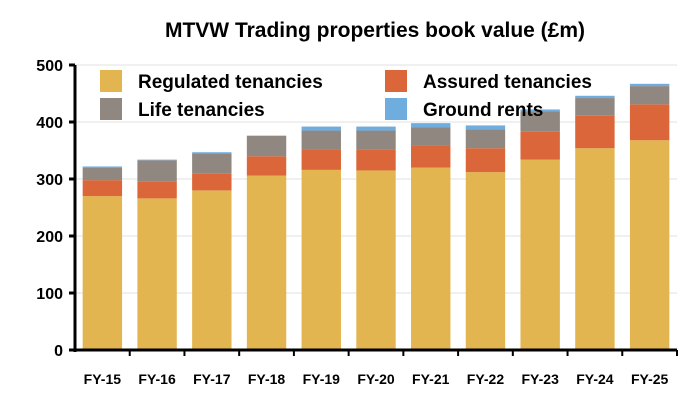  Describe the element at coordinates (49, 66) in the screenshot. I see `y-tick-label: 500` at that location.